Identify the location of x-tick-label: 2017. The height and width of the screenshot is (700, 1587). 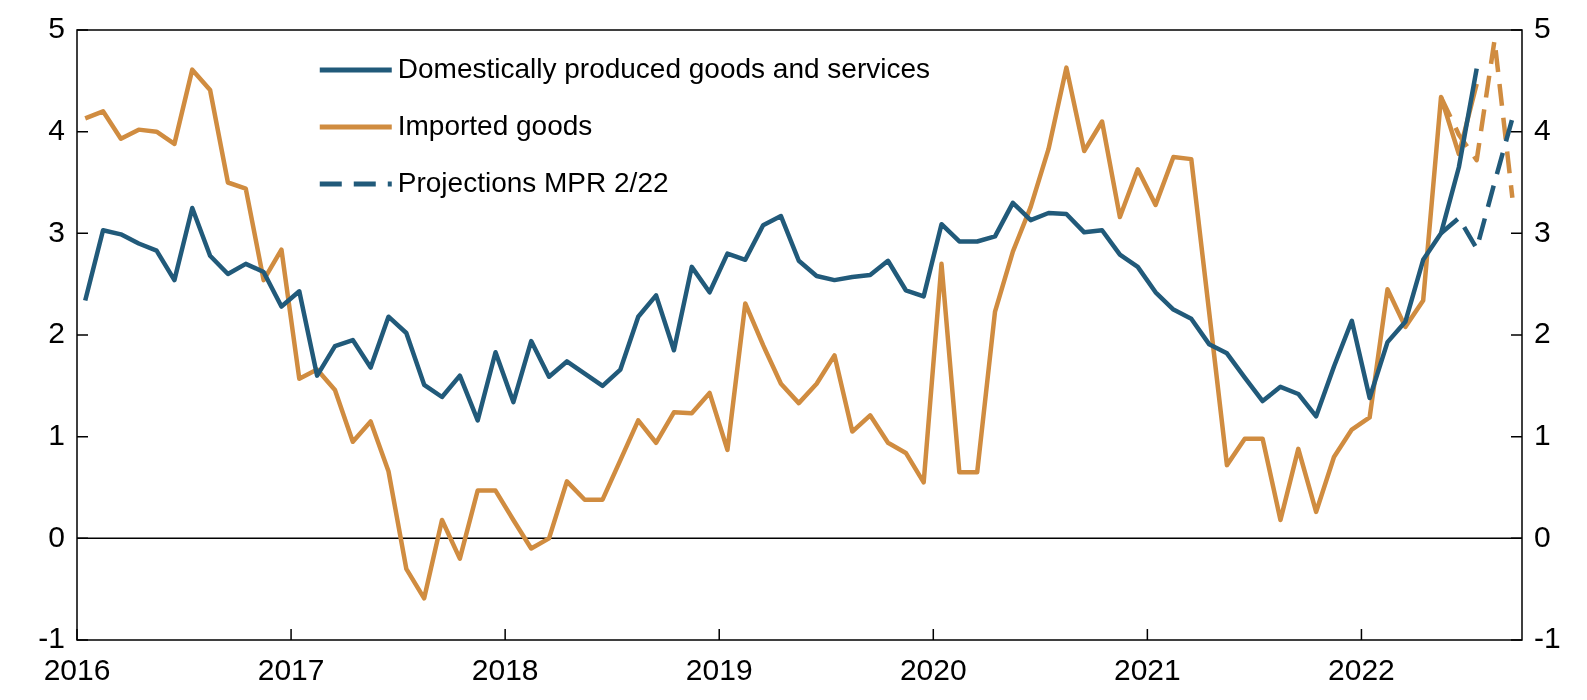
(291, 670).